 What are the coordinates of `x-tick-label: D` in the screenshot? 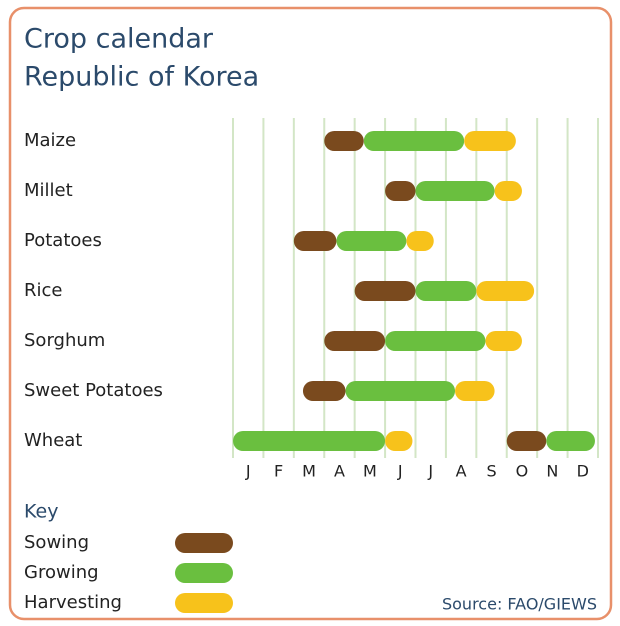 It's located at (583, 471).